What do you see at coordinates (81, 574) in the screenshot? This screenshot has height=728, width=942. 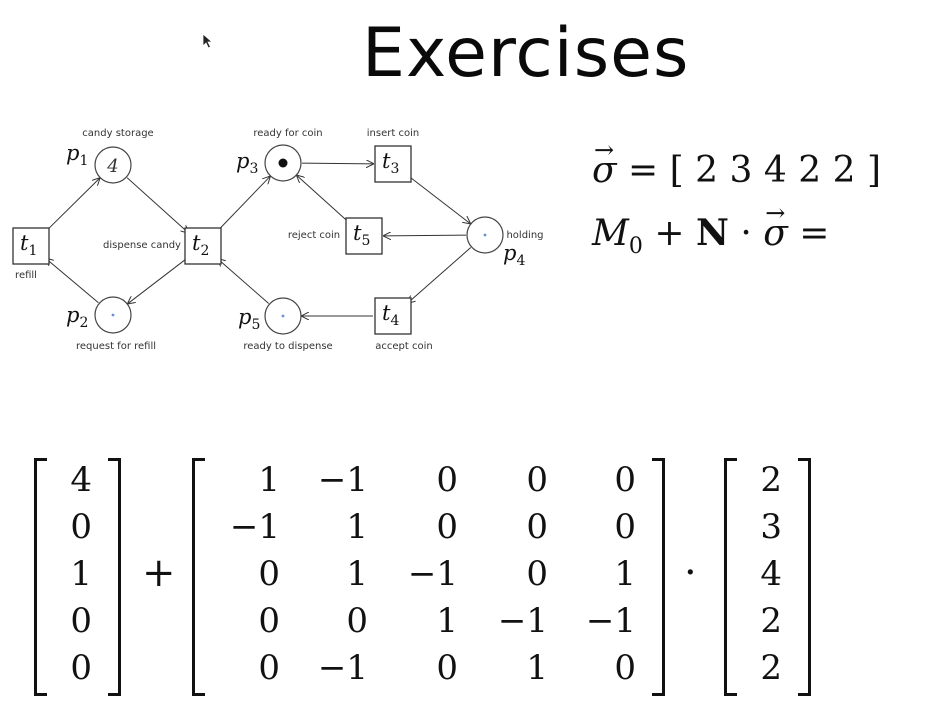 I see `vector-cell: 1` at bounding box center [81, 574].